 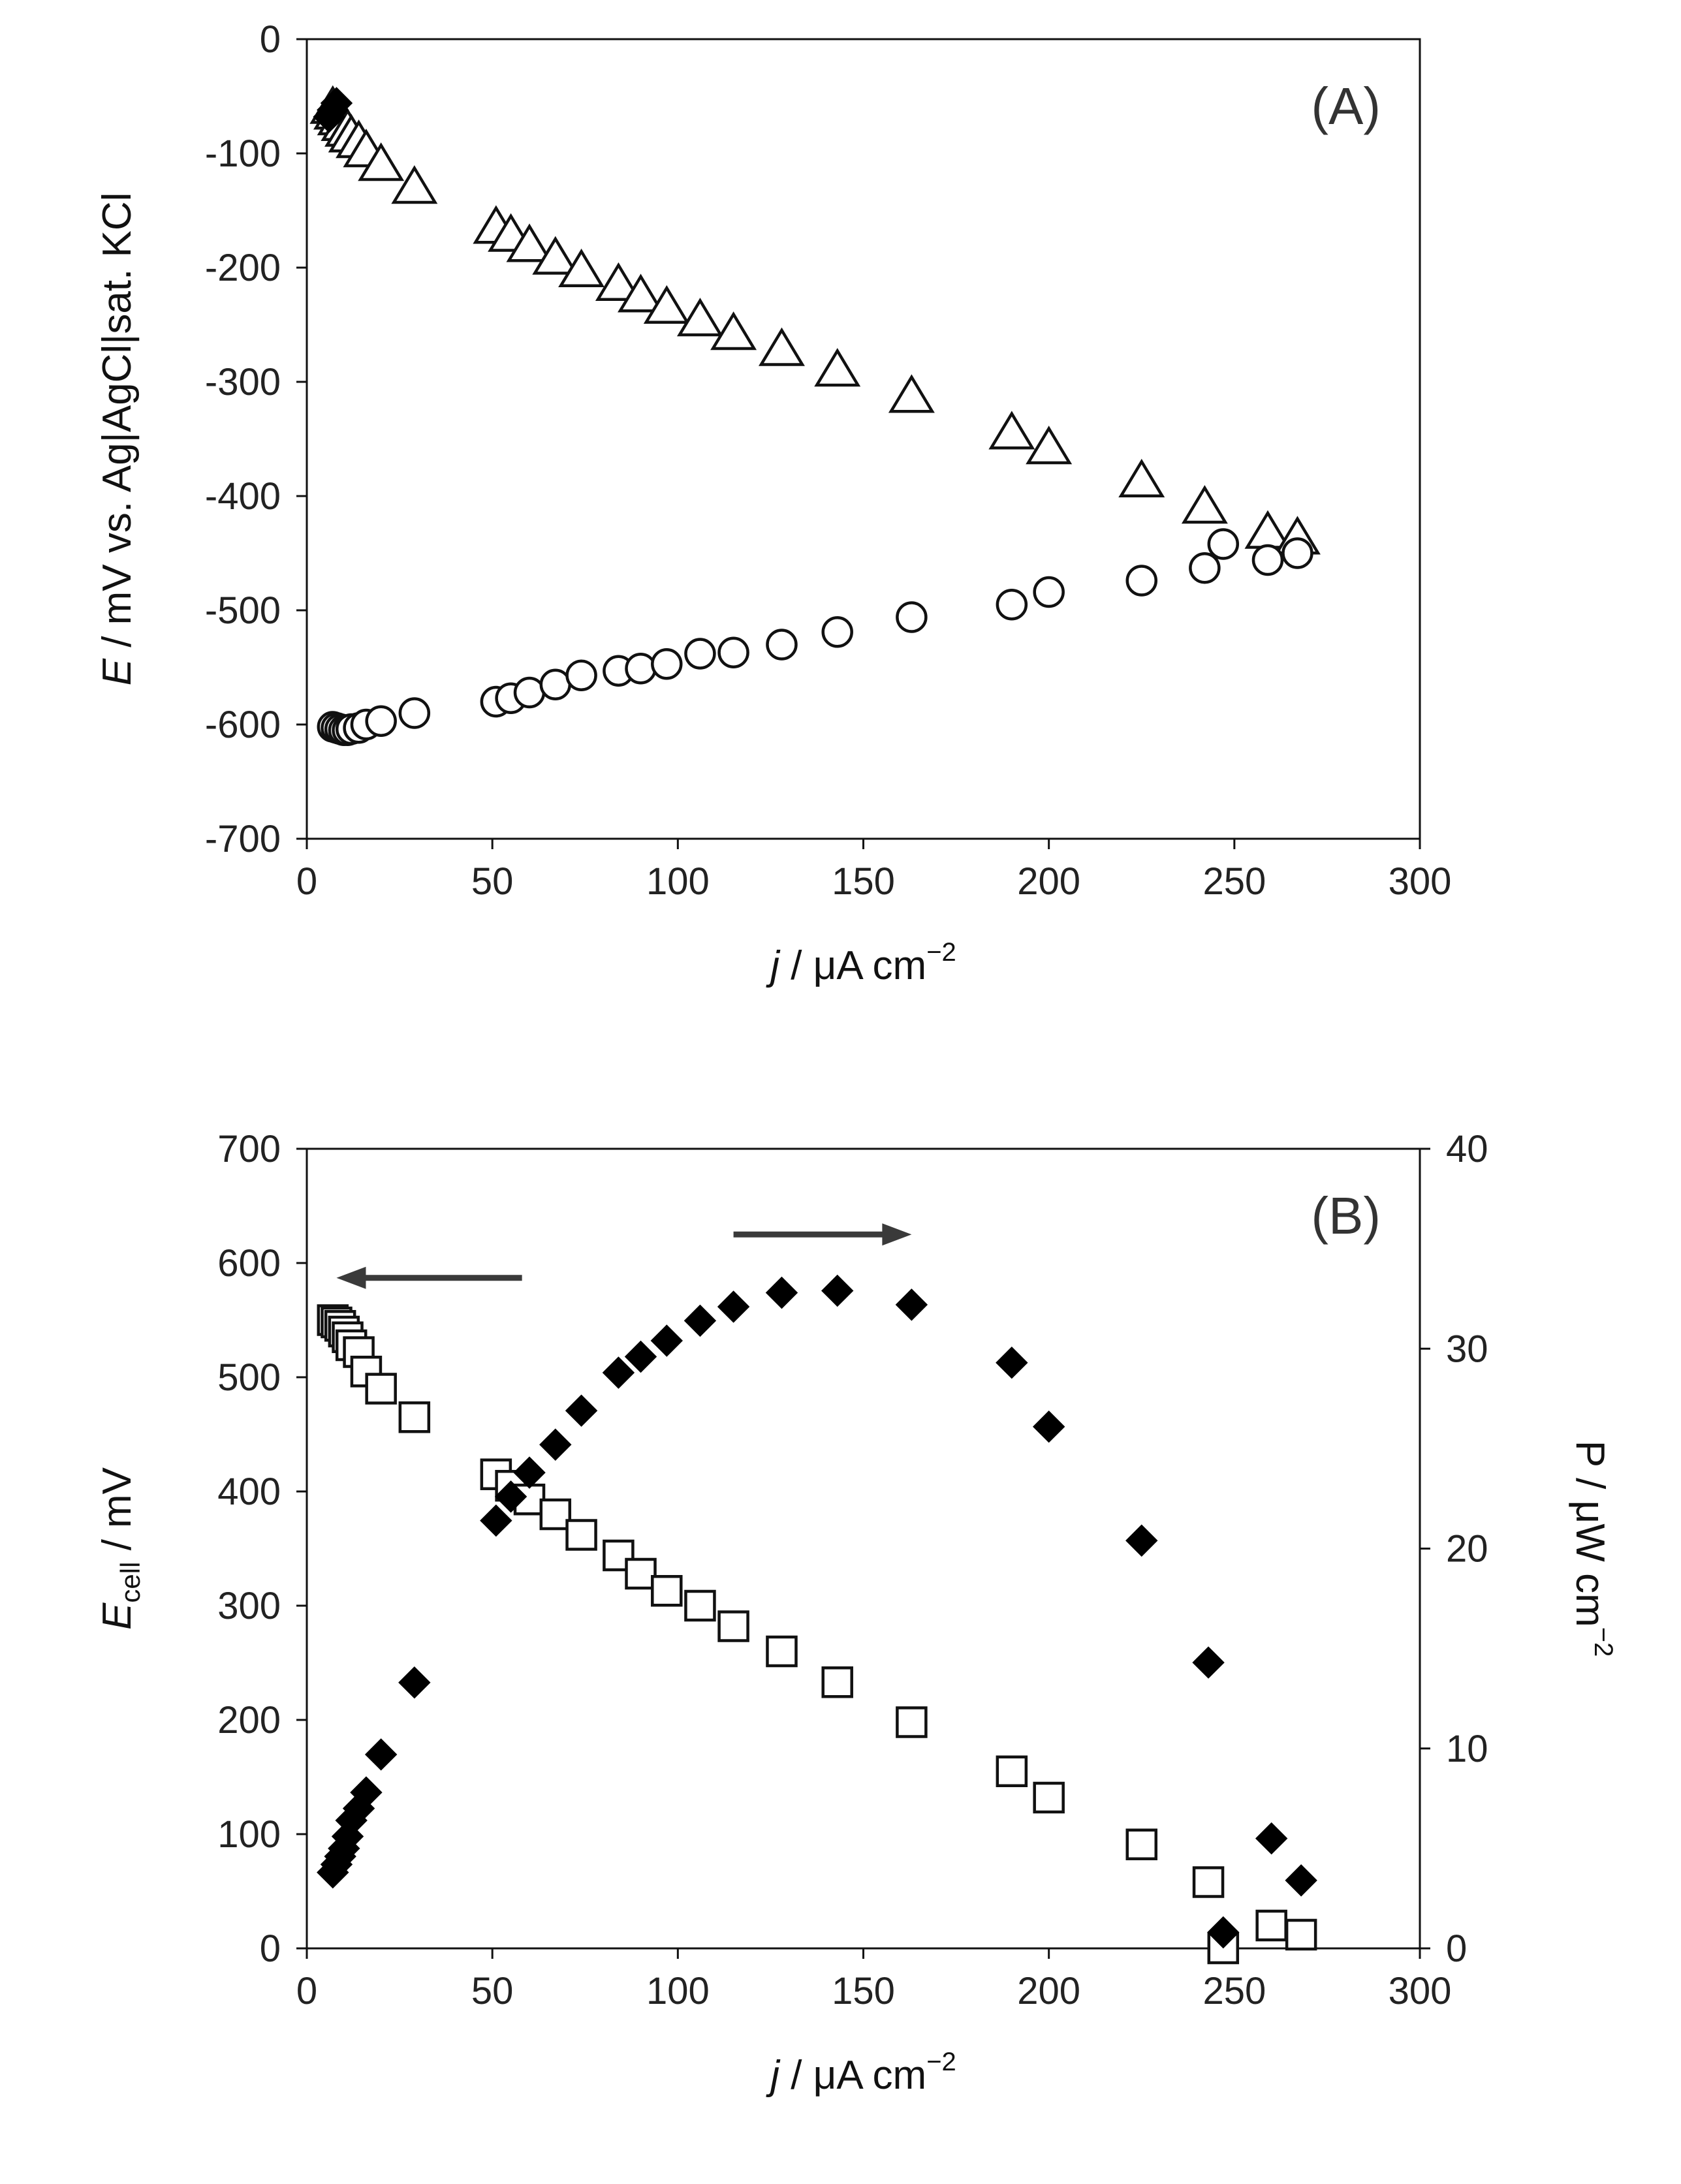 What do you see at coordinates (243, 382) in the screenshot?
I see `y-tick-label: -300` at bounding box center [243, 382].